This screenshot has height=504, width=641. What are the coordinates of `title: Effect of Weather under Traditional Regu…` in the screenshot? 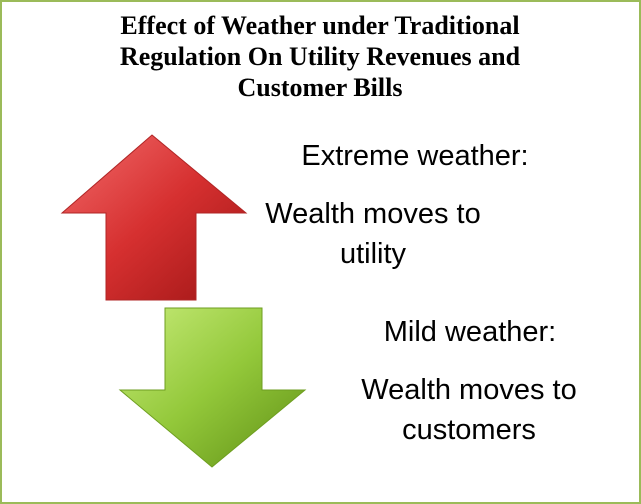 It's located at (320, 56).